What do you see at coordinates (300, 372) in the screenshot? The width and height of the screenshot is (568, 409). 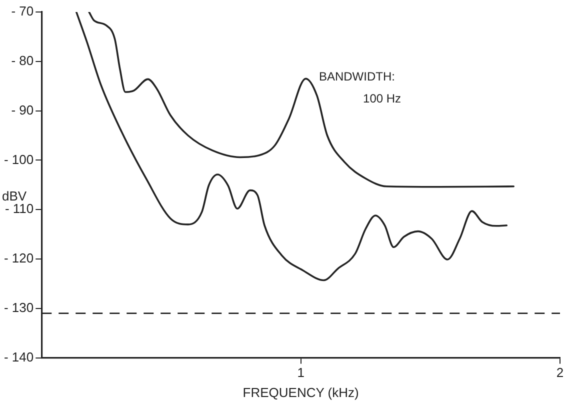 I see `x-tick-label: 1` at bounding box center [300, 372].